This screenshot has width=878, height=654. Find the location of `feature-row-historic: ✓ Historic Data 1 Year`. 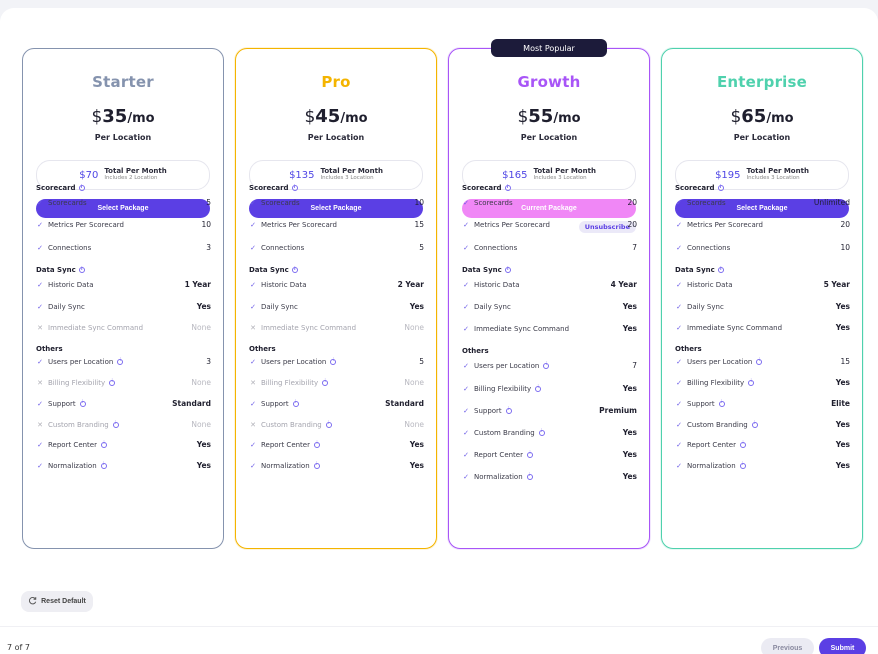

feature-row-historic: ✓ Historic Data 1 Year is located at coordinates (123, 284).